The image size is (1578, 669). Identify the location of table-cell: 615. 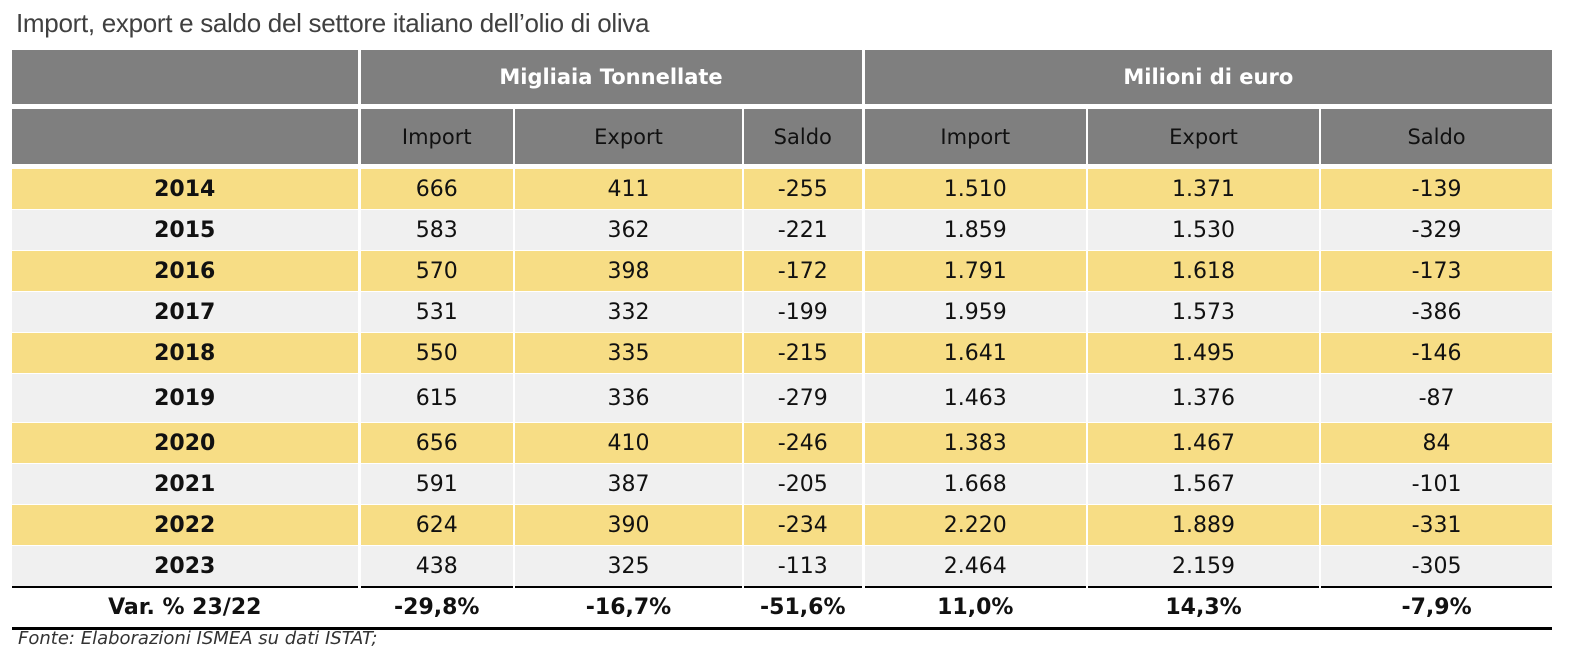
(435, 398).